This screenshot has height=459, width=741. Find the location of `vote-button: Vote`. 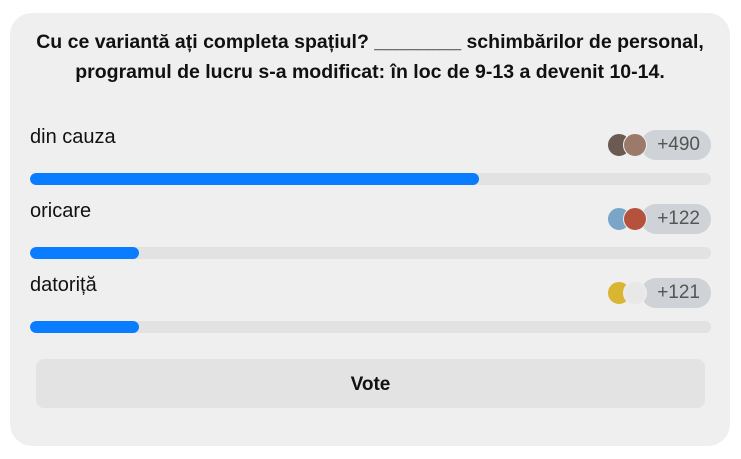

vote-button: Vote is located at coordinates (370, 383).